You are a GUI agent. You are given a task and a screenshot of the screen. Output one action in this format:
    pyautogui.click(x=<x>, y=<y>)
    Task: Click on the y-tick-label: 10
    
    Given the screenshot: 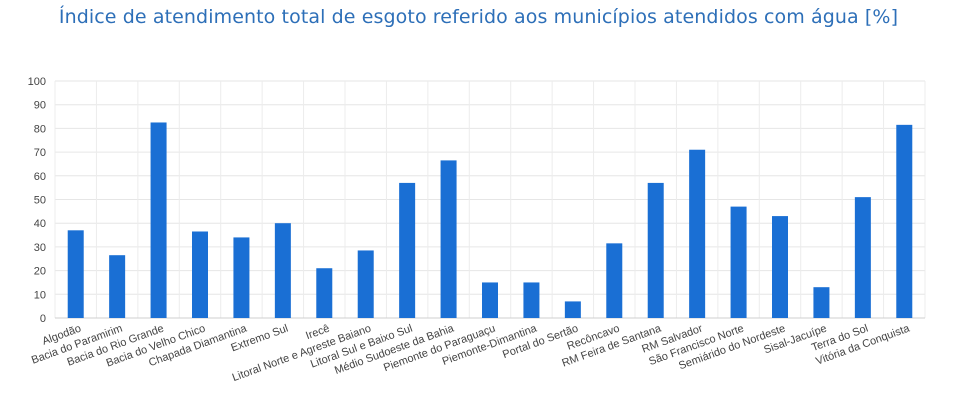 What is the action you would take?
    pyautogui.click(x=40, y=295)
    